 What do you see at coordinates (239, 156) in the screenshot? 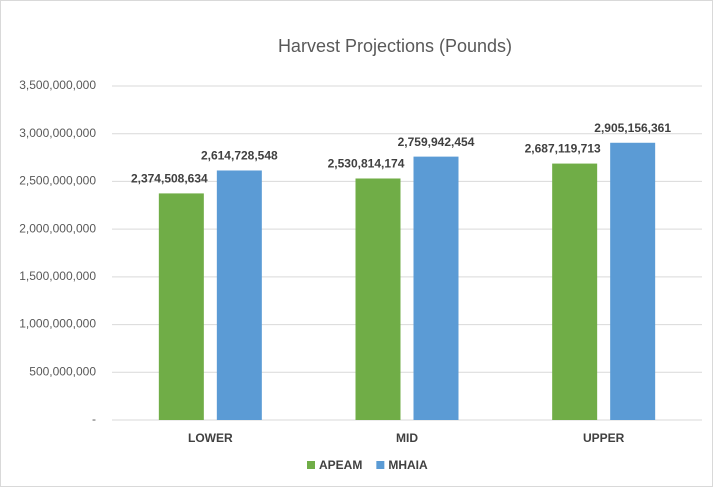
I see `value-label: 2,614,728,548` at bounding box center [239, 156].